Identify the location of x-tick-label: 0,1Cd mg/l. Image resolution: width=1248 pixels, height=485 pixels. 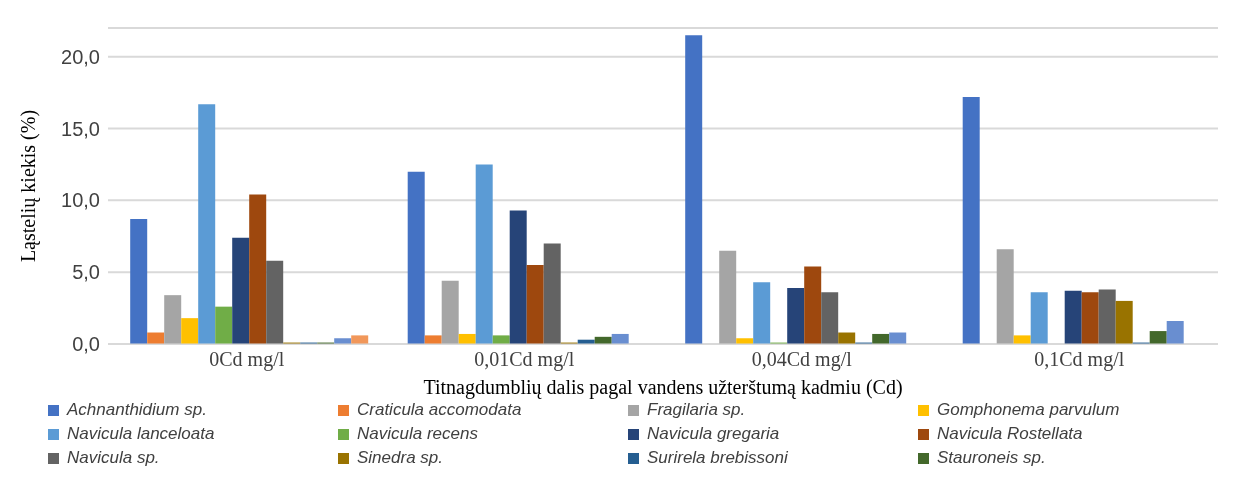
(1079, 360).